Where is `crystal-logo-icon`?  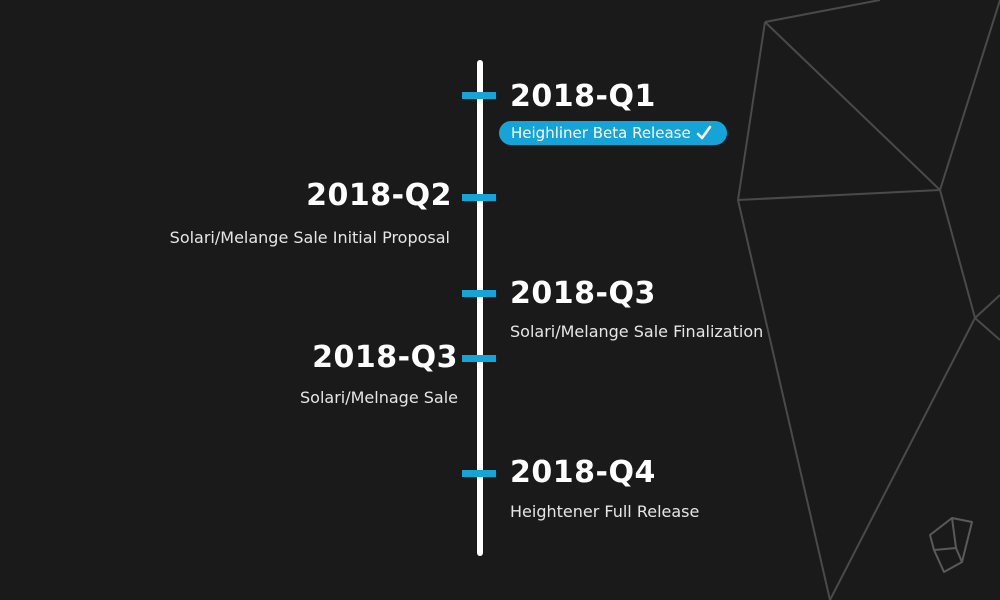
crystal-logo-icon is located at coordinates (951, 545).